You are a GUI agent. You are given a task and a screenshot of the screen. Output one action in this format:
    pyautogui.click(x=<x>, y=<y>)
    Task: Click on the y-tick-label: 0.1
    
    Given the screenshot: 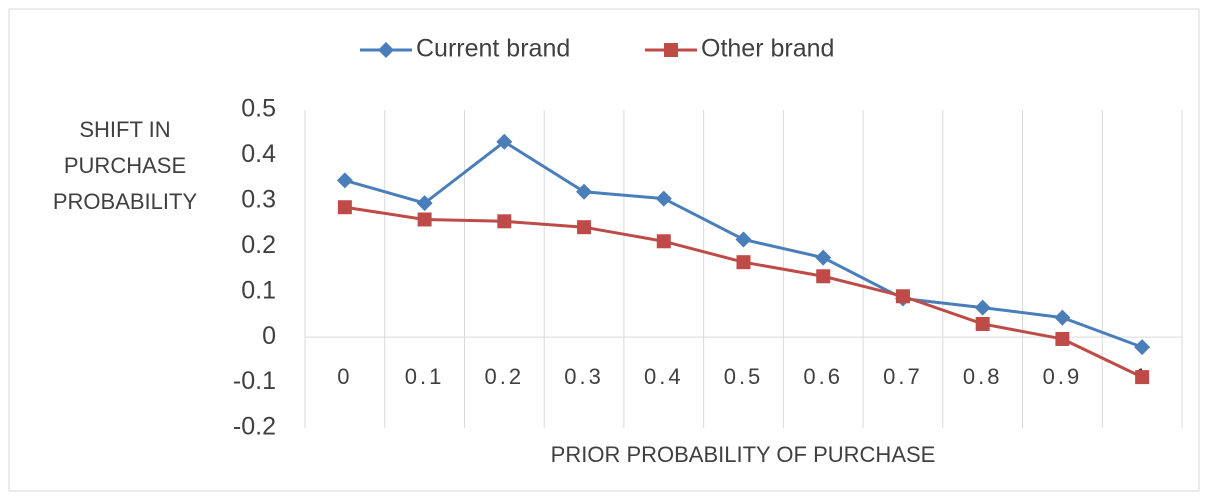 What is the action you would take?
    pyautogui.click(x=258, y=290)
    